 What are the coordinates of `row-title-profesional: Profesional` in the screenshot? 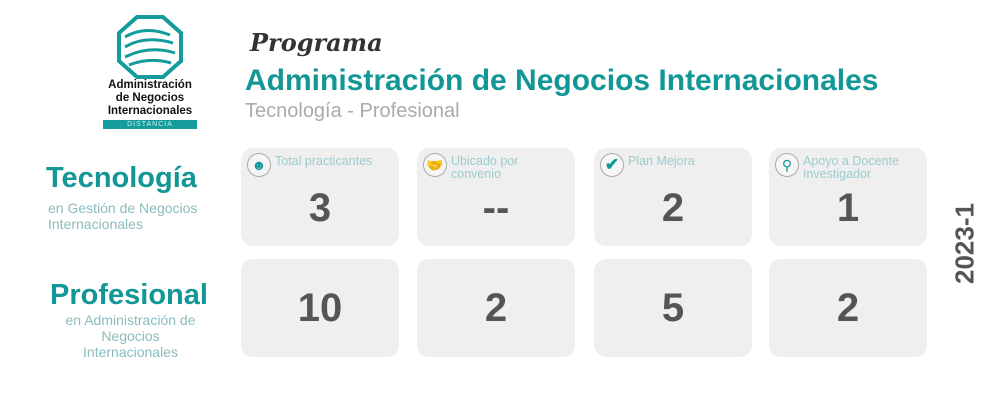 It's located at (129, 295).